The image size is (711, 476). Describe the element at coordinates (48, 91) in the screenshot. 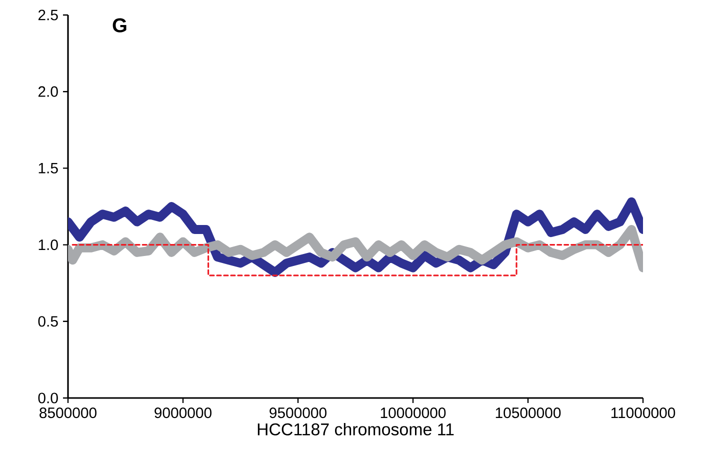

I see `y-tick-label: 2.0` at that location.